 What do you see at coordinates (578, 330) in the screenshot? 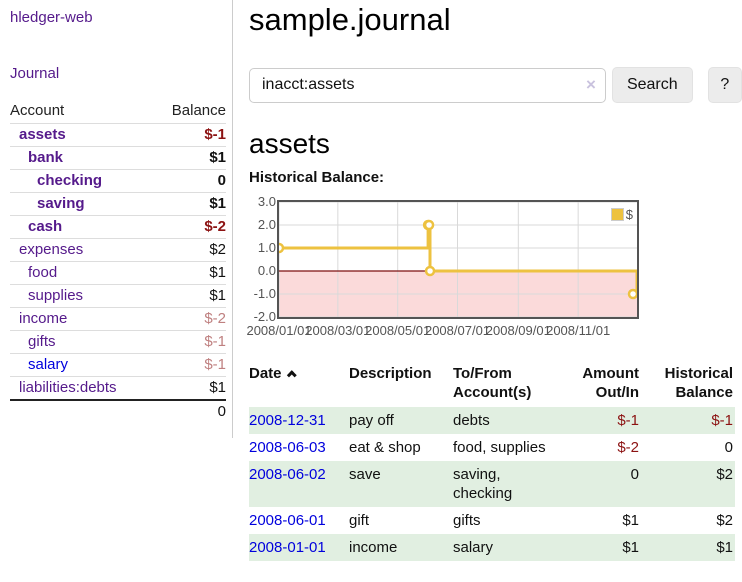
I see `x-axis-tick-label: 2008/11/01` at bounding box center [578, 330].